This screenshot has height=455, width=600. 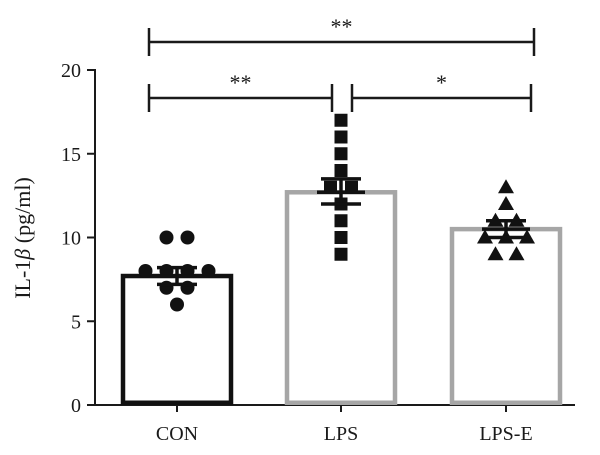 What do you see at coordinates (76, 322) in the screenshot?
I see `y-tick-label: 5` at bounding box center [76, 322].